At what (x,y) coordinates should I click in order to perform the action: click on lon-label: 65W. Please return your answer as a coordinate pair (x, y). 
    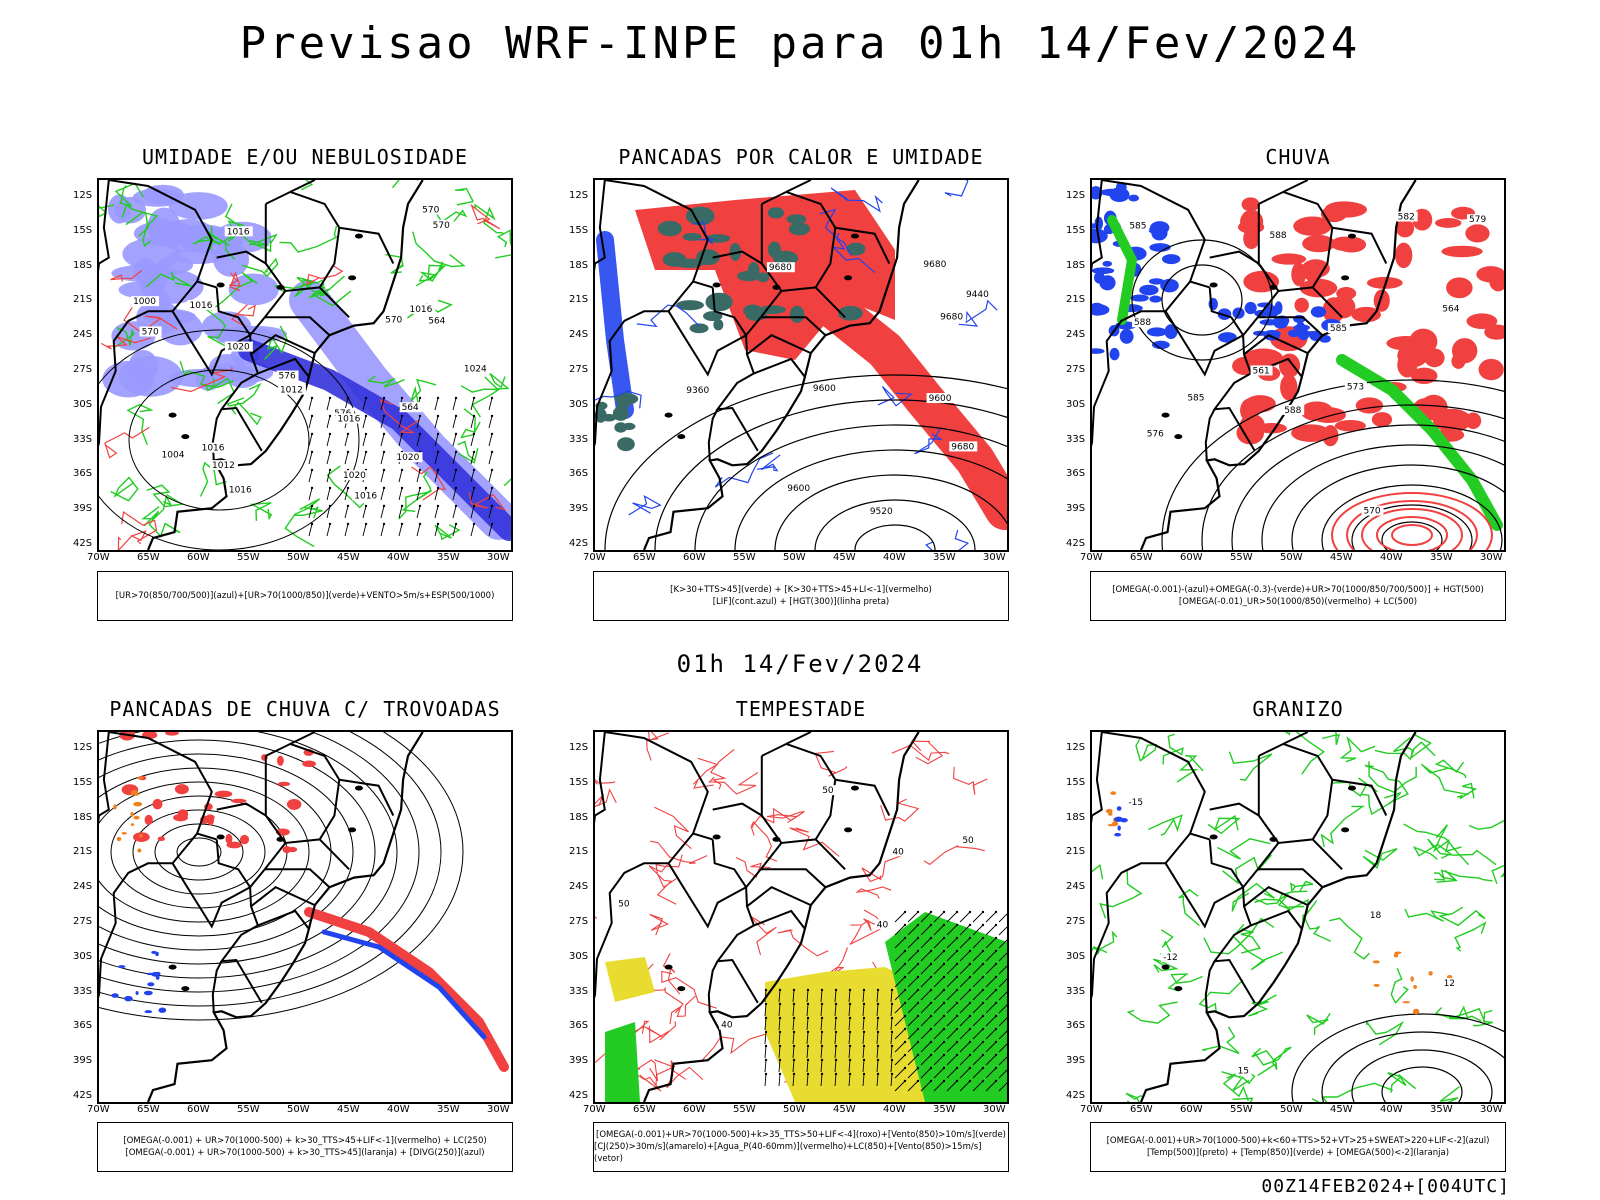
    Looking at the image, I should click on (644, 1109).